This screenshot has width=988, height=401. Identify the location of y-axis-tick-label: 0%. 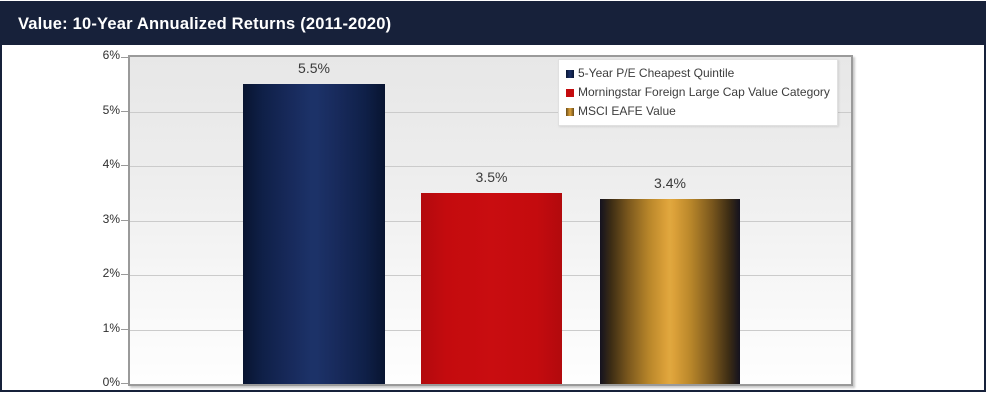
(111, 382).